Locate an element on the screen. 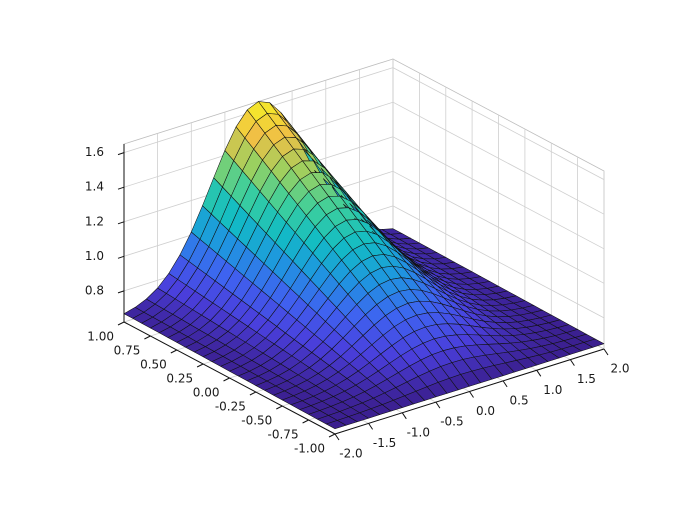  x-tick-8-label: 2.0 is located at coordinates (619, 369).